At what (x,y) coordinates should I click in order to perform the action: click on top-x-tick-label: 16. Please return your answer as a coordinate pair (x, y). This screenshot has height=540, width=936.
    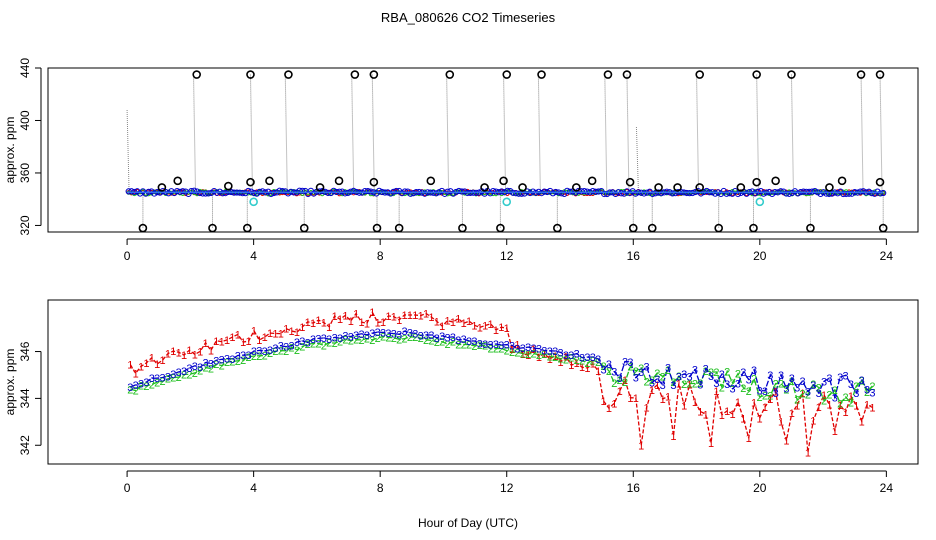
    Looking at the image, I should click on (634, 256).